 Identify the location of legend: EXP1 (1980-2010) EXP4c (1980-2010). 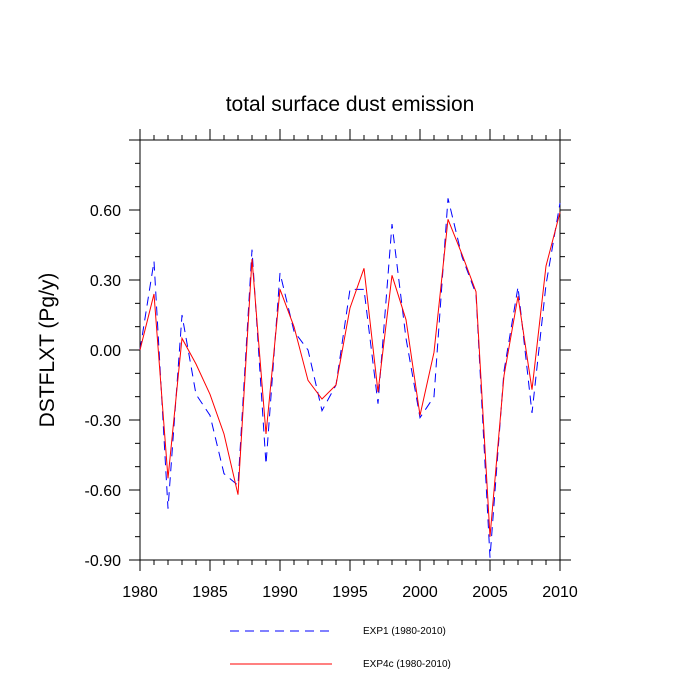
(340, 648).